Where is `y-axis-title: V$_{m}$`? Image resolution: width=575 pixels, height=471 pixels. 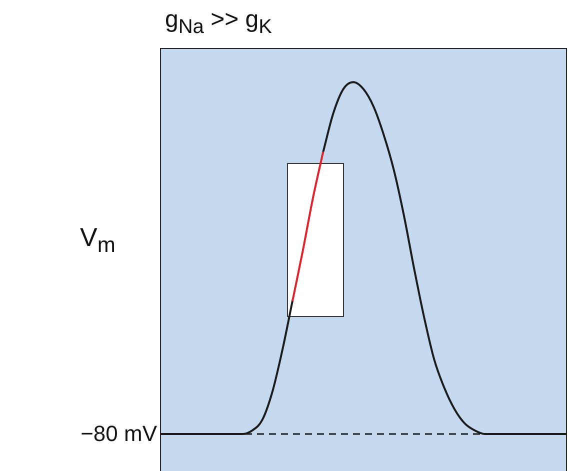
y-axis-title: V$_{m}$ is located at coordinates (98, 240).